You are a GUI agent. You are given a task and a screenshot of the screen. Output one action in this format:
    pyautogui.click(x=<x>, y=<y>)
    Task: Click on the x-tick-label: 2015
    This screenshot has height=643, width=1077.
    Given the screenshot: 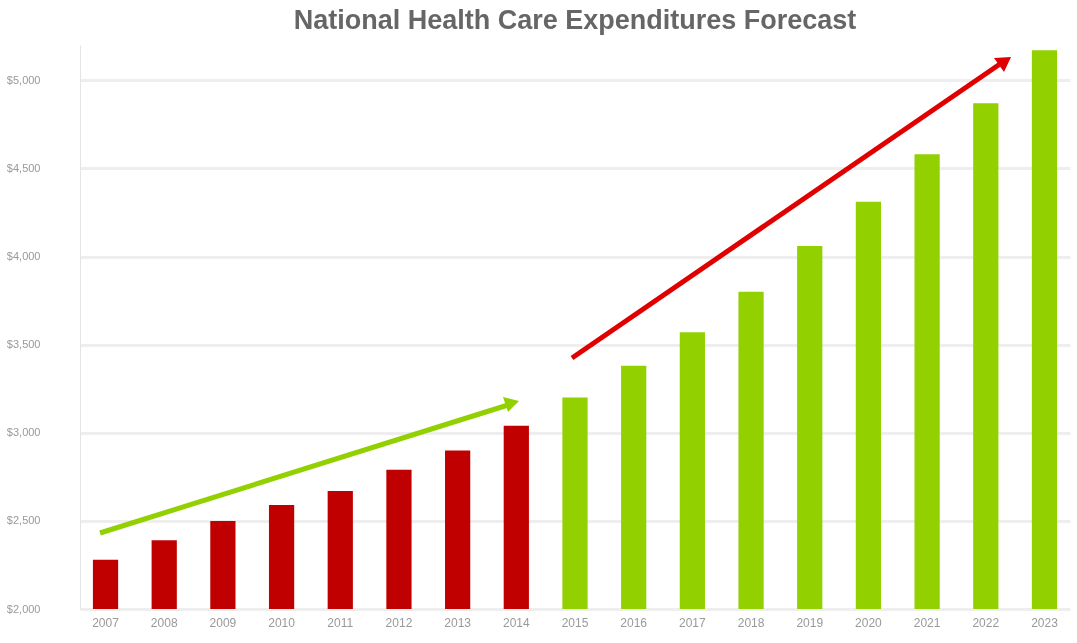 What is the action you would take?
    pyautogui.click(x=575, y=622)
    